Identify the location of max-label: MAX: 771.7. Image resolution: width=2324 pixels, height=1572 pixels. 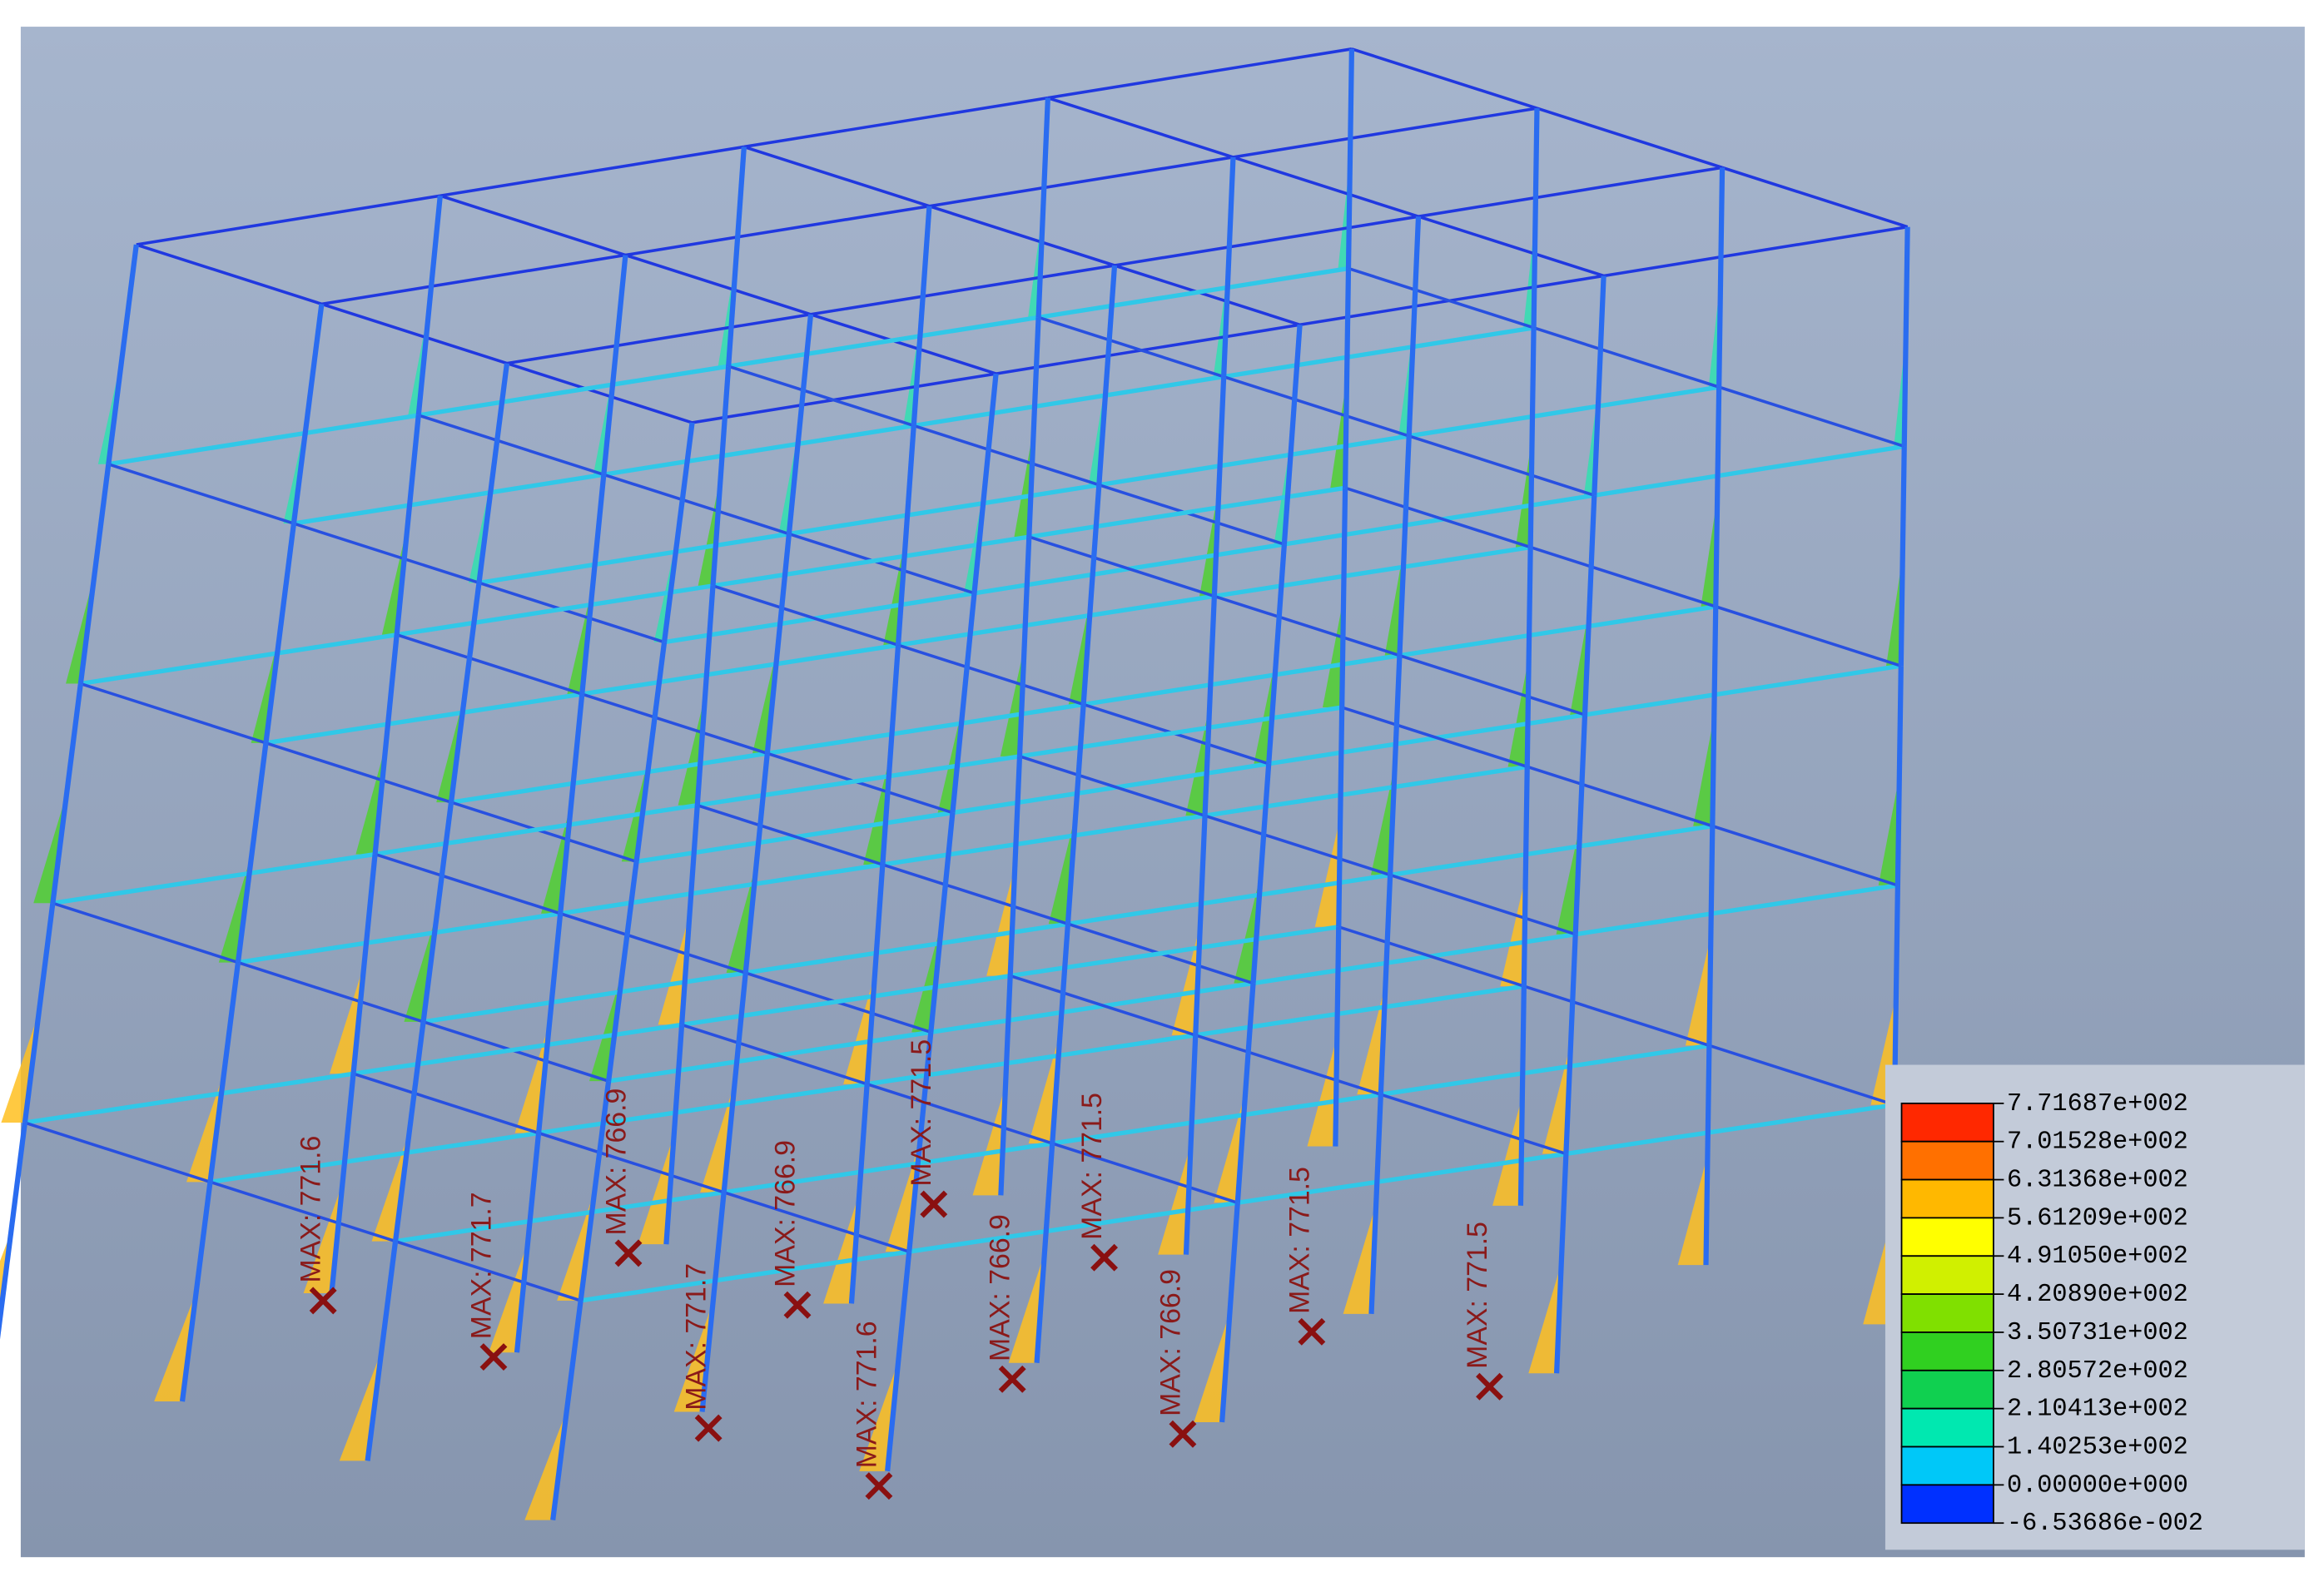
(697, 1337).